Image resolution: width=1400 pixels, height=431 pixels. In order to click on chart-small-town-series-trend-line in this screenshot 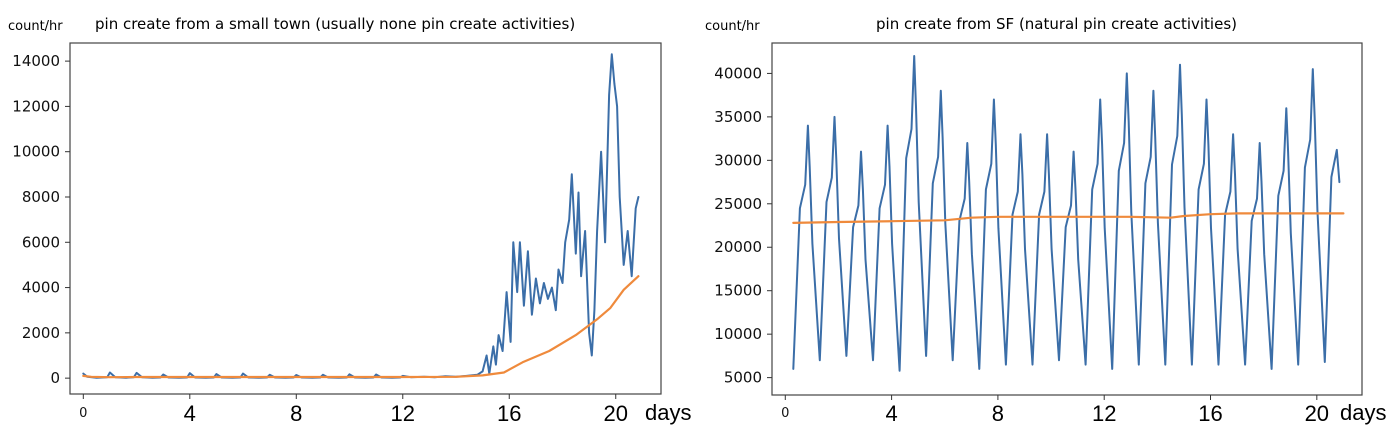, I will do `click(361, 327)`.